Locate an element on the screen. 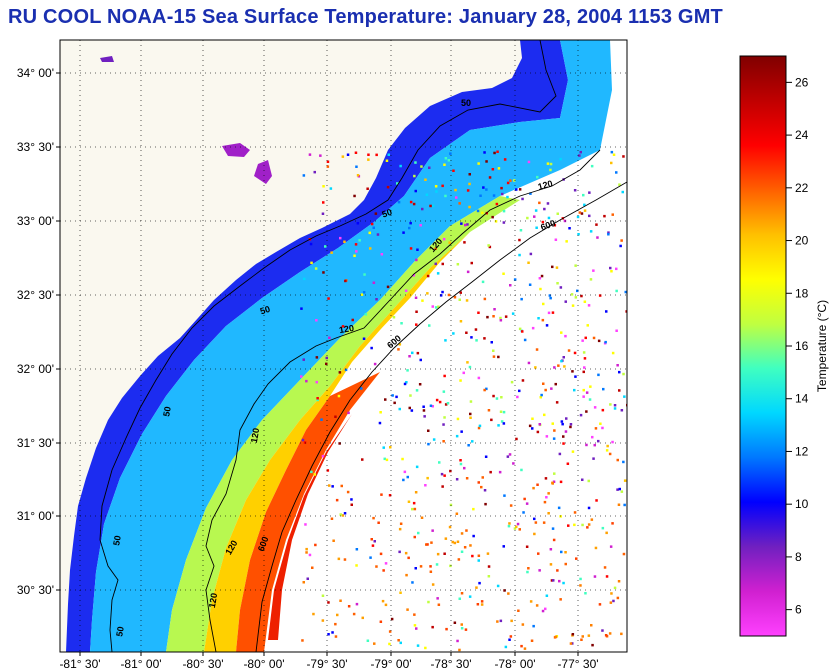 This screenshot has width=832, height=672. contour-label: 120 is located at coordinates (346, 329).